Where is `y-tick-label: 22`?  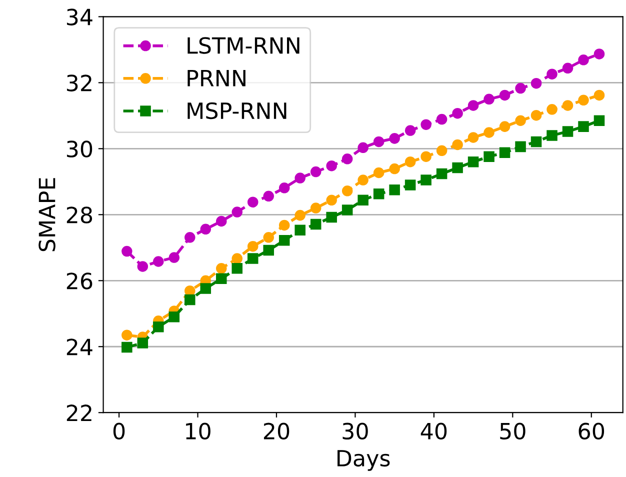 y-tick-label: 22 is located at coordinates (79, 413).